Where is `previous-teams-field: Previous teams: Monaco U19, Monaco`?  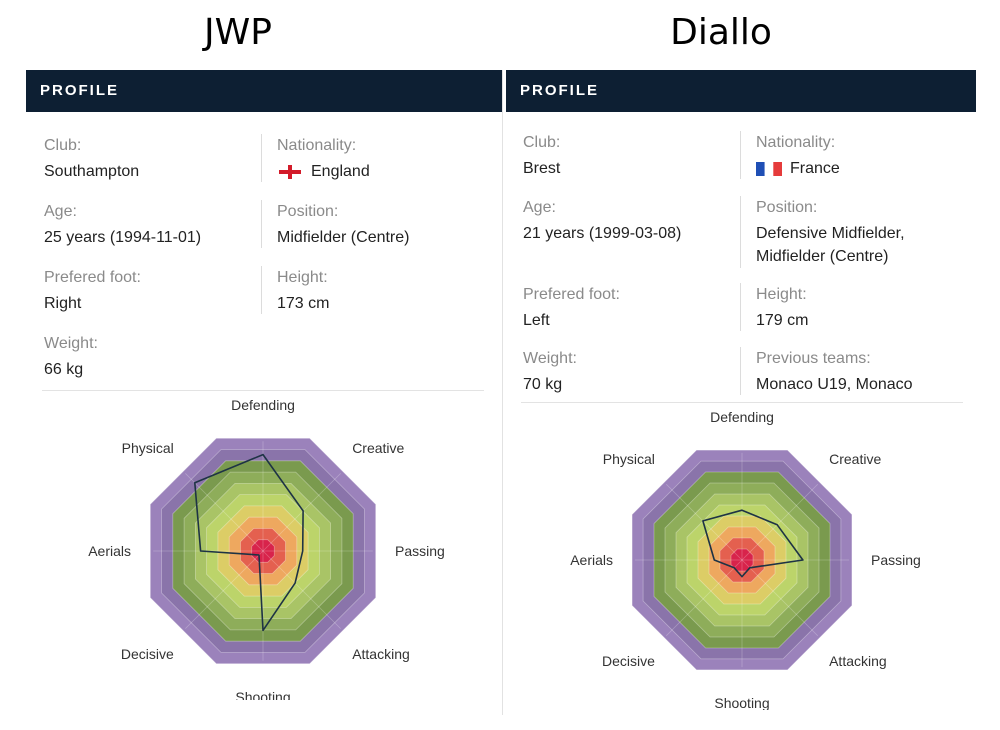 previous-teams-field: Previous teams: Monaco U19, Monaco is located at coordinates (861, 373).